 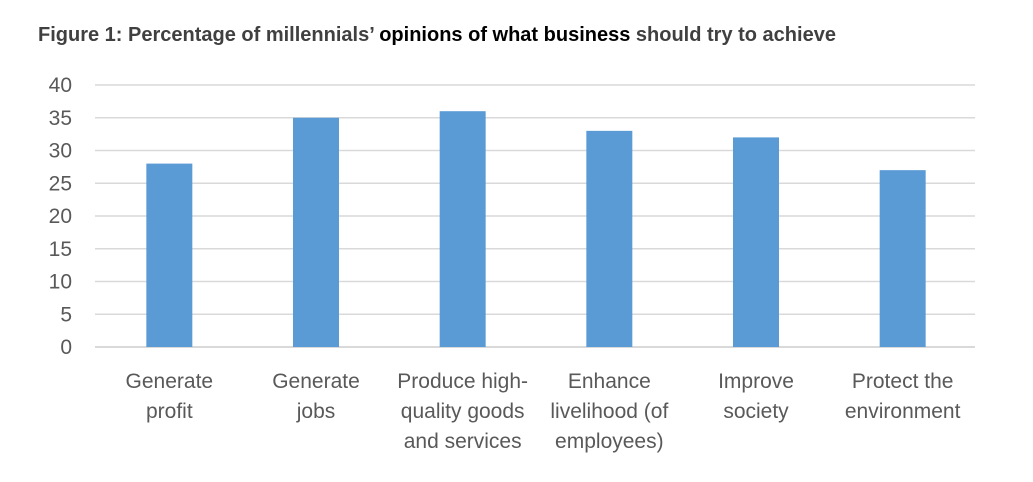 What do you see at coordinates (66, 314) in the screenshot?
I see `y-tick-label: 5` at bounding box center [66, 314].